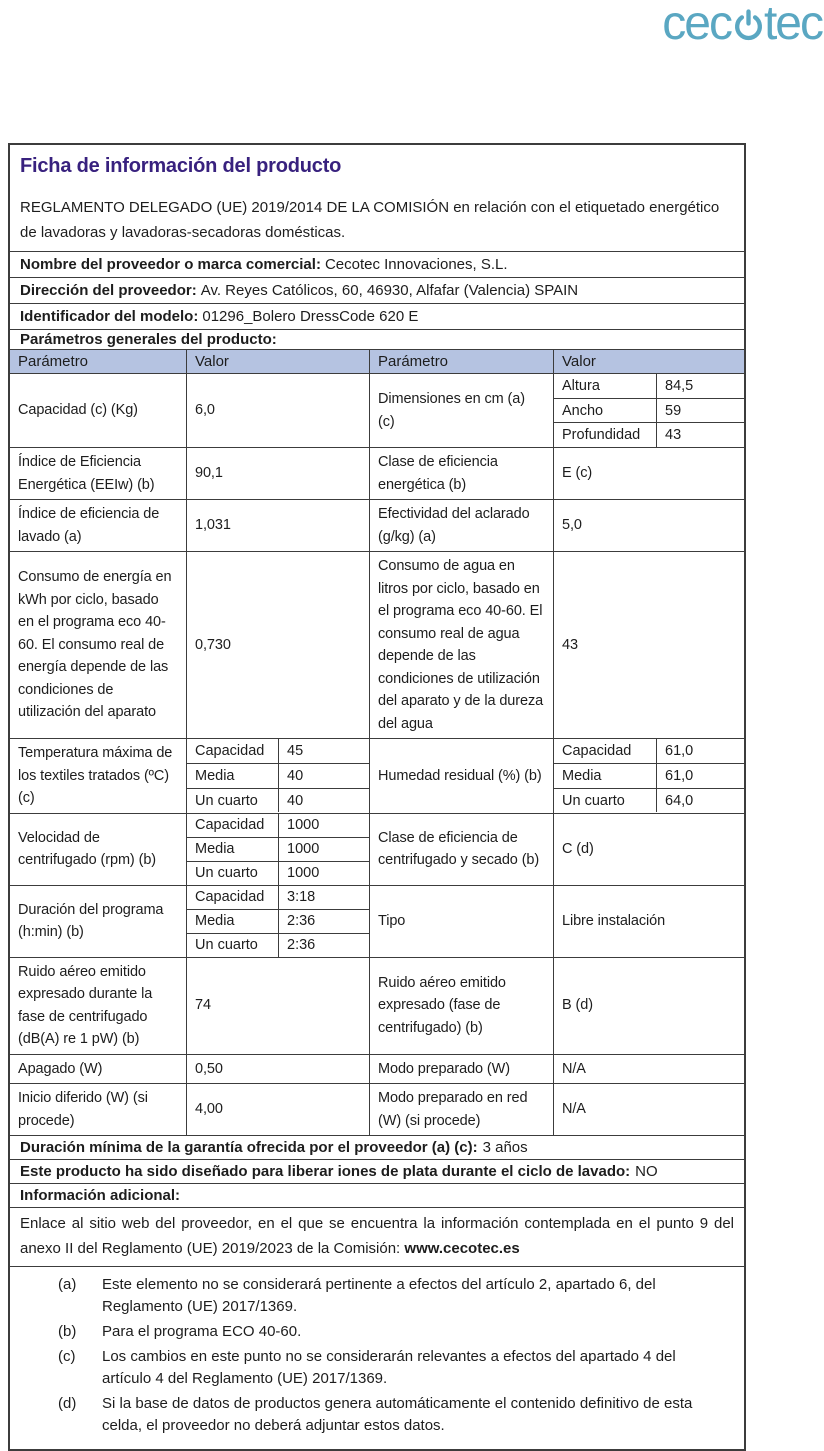 This screenshot has height=1451, width=824. I want to click on value-cell: 43, so click(570, 644).